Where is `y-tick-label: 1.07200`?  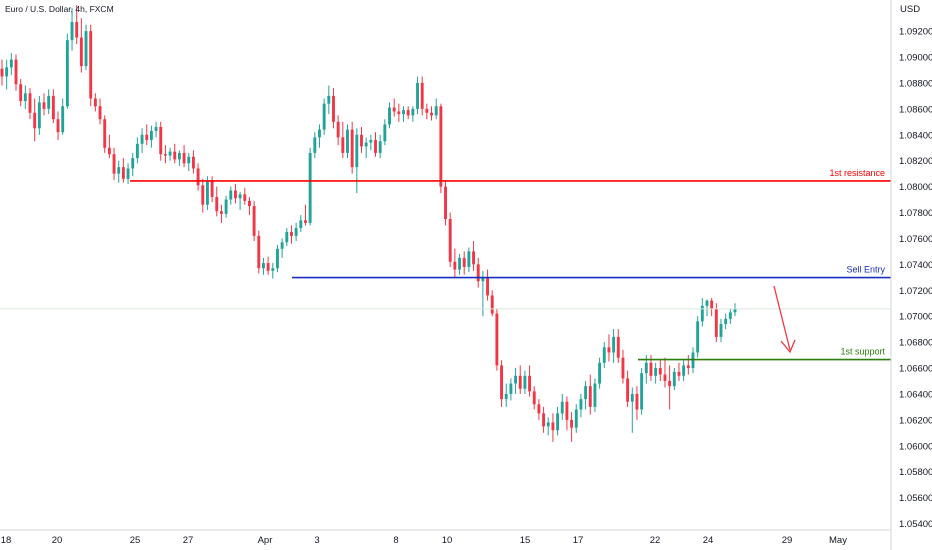 y-tick-label: 1.07200 is located at coordinates (915, 291).